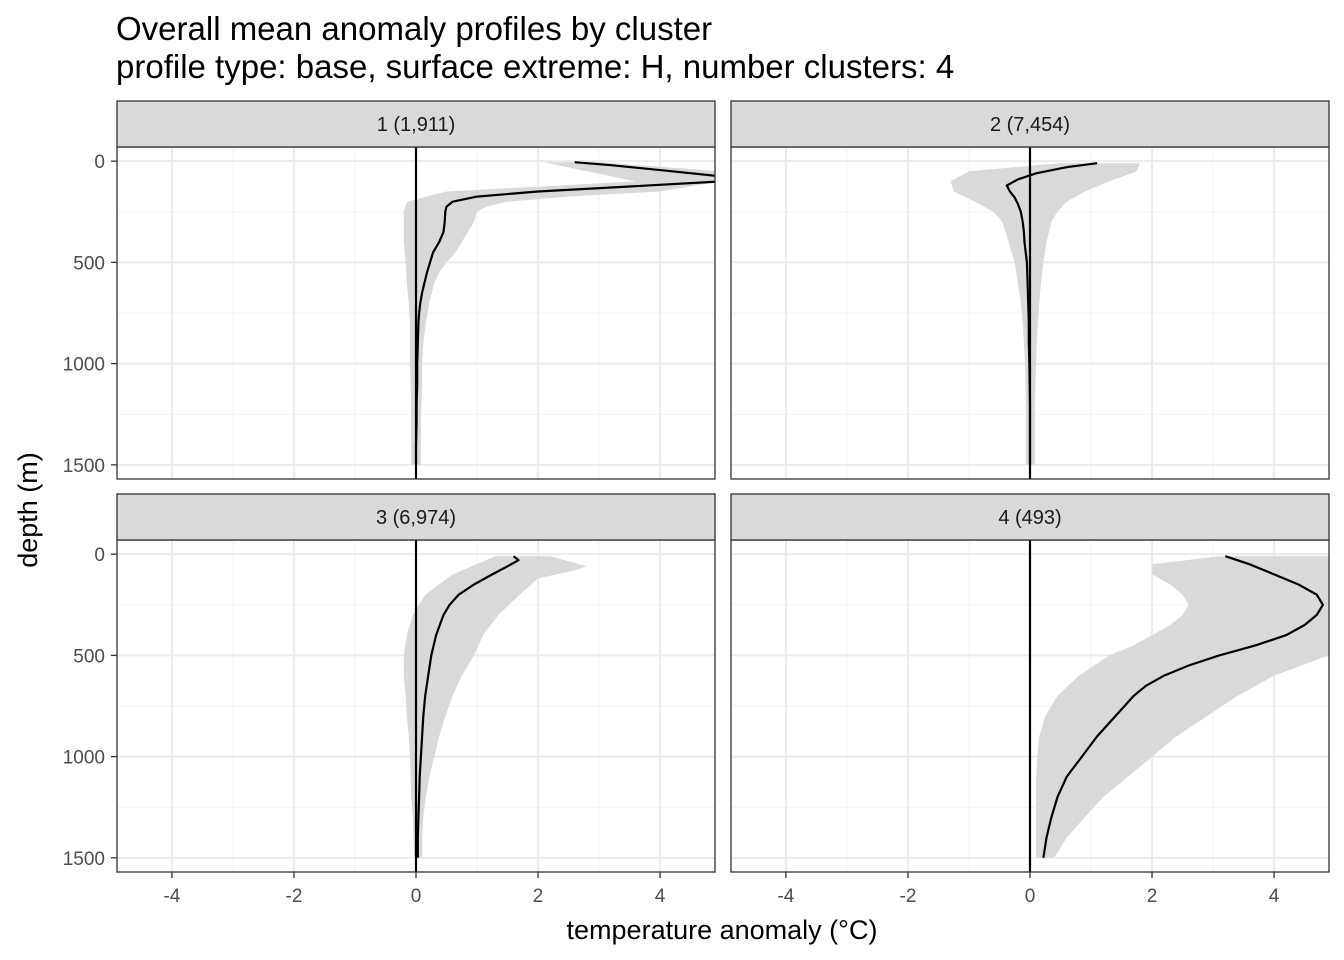 This screenshot has height=960, width=1344. Describe the element at coordinates (414, 28) in the screenshot. I see `chart-title: Overall mean anomaly profiles by cluster` at that location.